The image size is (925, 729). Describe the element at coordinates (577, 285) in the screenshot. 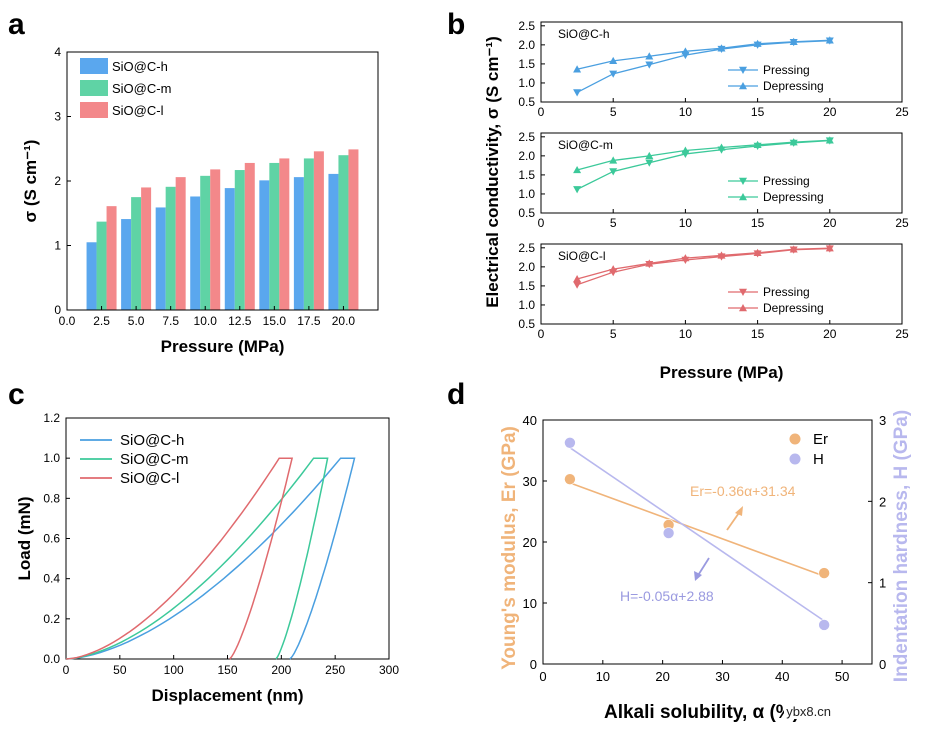

I see `marker-SiO@C-l-Pressing-2.5` at that location.